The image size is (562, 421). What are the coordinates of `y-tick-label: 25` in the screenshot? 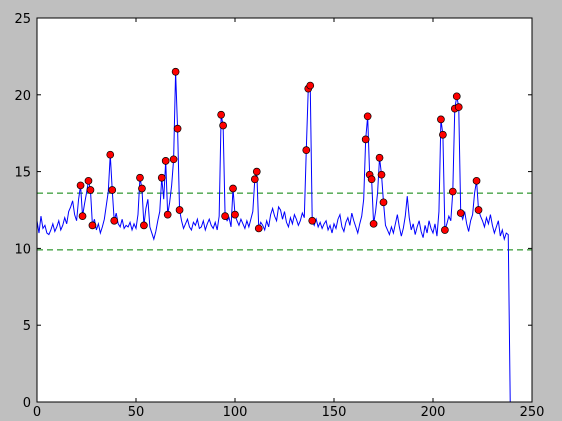 It's located at (22, 19).